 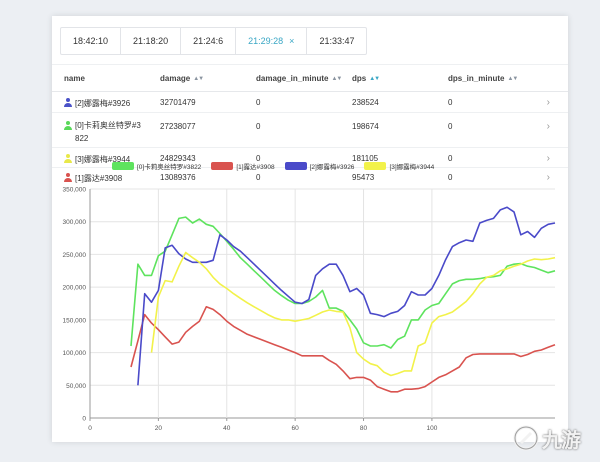 I want to click on dps-cell: 198674, so click(x=365, y=126).